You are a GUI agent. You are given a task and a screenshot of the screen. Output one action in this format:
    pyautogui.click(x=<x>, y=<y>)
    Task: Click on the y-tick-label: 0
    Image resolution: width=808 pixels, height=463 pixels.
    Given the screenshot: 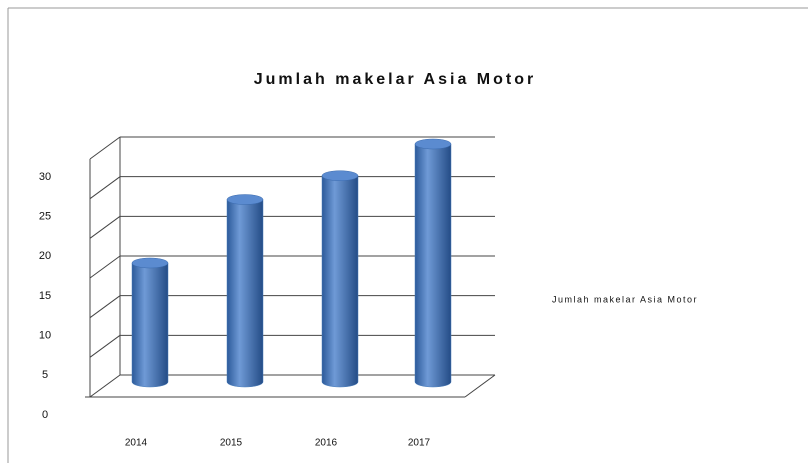 What is the action you would take?
    pyautogui.click(x=45, y=415)
    